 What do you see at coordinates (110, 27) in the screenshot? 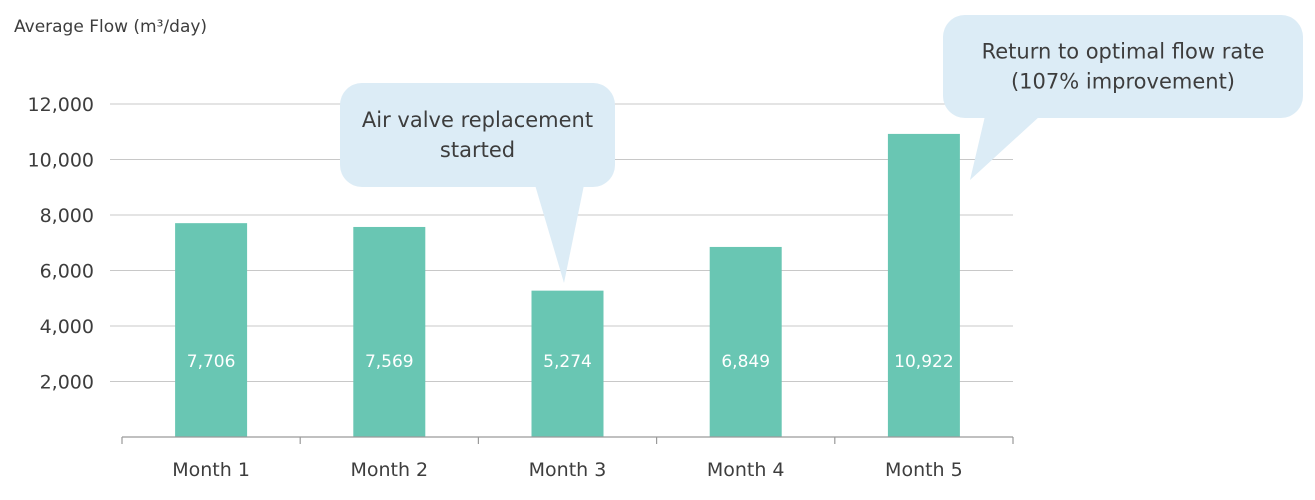
I see `y-axis-label: Average Flow (m³/day)` at bounding box center [110, 27].